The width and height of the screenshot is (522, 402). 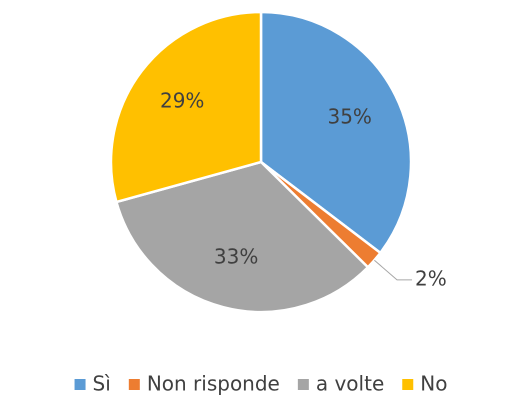 I want to click on data-label: 29%, so click(x=182, y=101).